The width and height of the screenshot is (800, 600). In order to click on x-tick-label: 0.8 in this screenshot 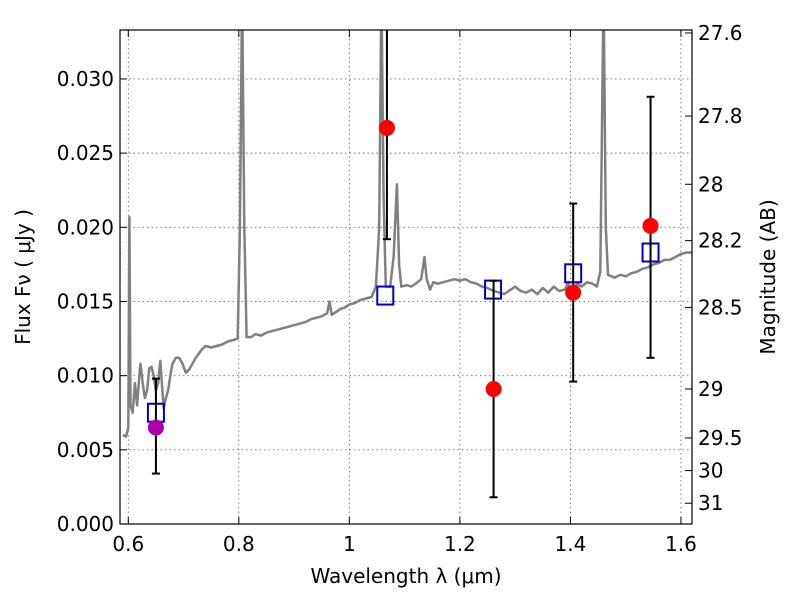, I will do `click(239, 544)`.